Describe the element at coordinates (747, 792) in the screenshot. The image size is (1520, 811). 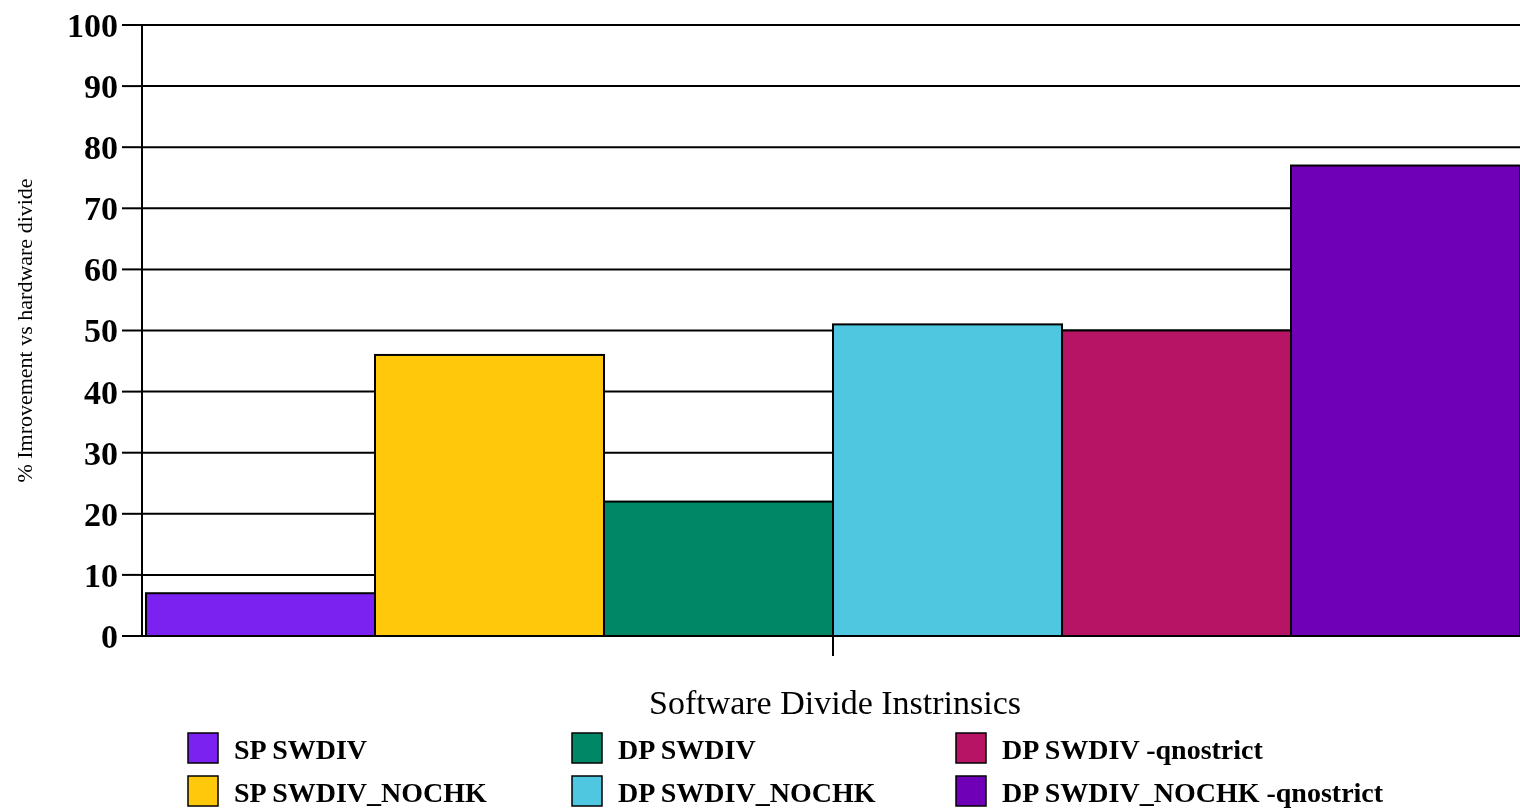
I see `legend-label: DP SWDIV_NOCHK` at that location.